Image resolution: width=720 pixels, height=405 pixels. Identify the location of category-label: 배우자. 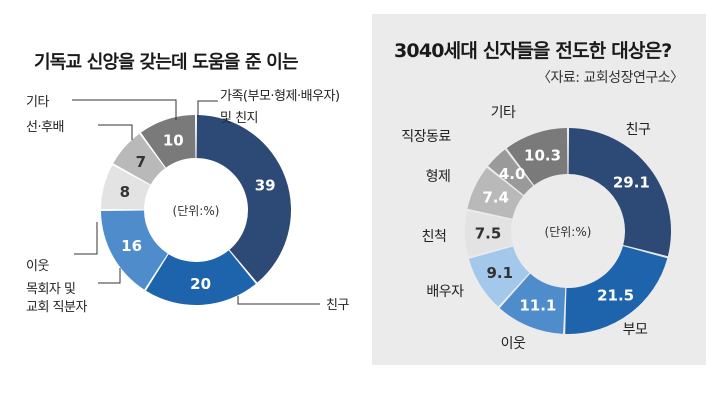
(445, 292).